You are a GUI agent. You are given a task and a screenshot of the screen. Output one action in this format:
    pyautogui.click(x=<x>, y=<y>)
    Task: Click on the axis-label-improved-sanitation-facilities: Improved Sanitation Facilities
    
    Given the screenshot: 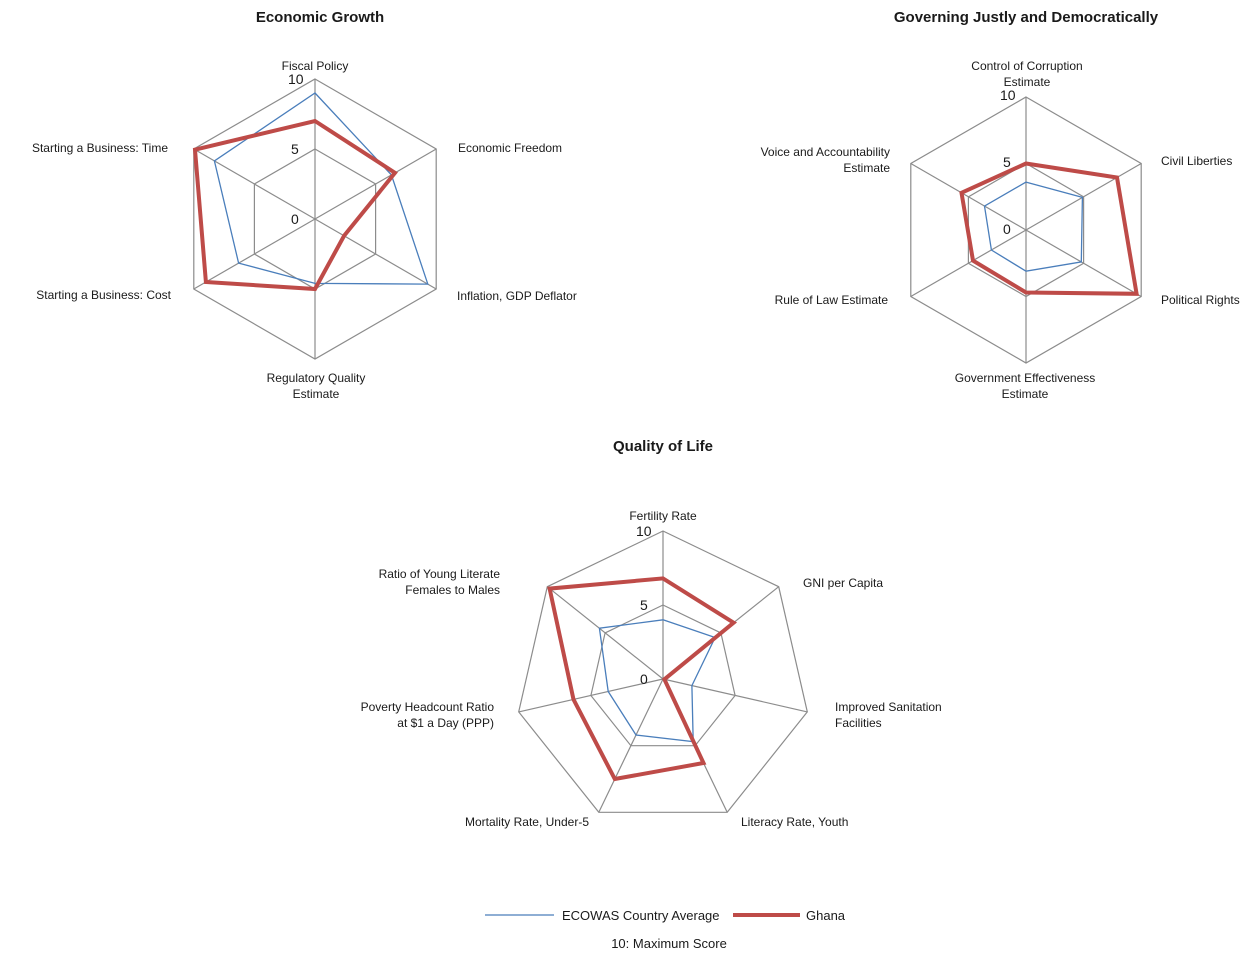 What is the action you would take?
    pyautogui.click(x=888, y=715)
    